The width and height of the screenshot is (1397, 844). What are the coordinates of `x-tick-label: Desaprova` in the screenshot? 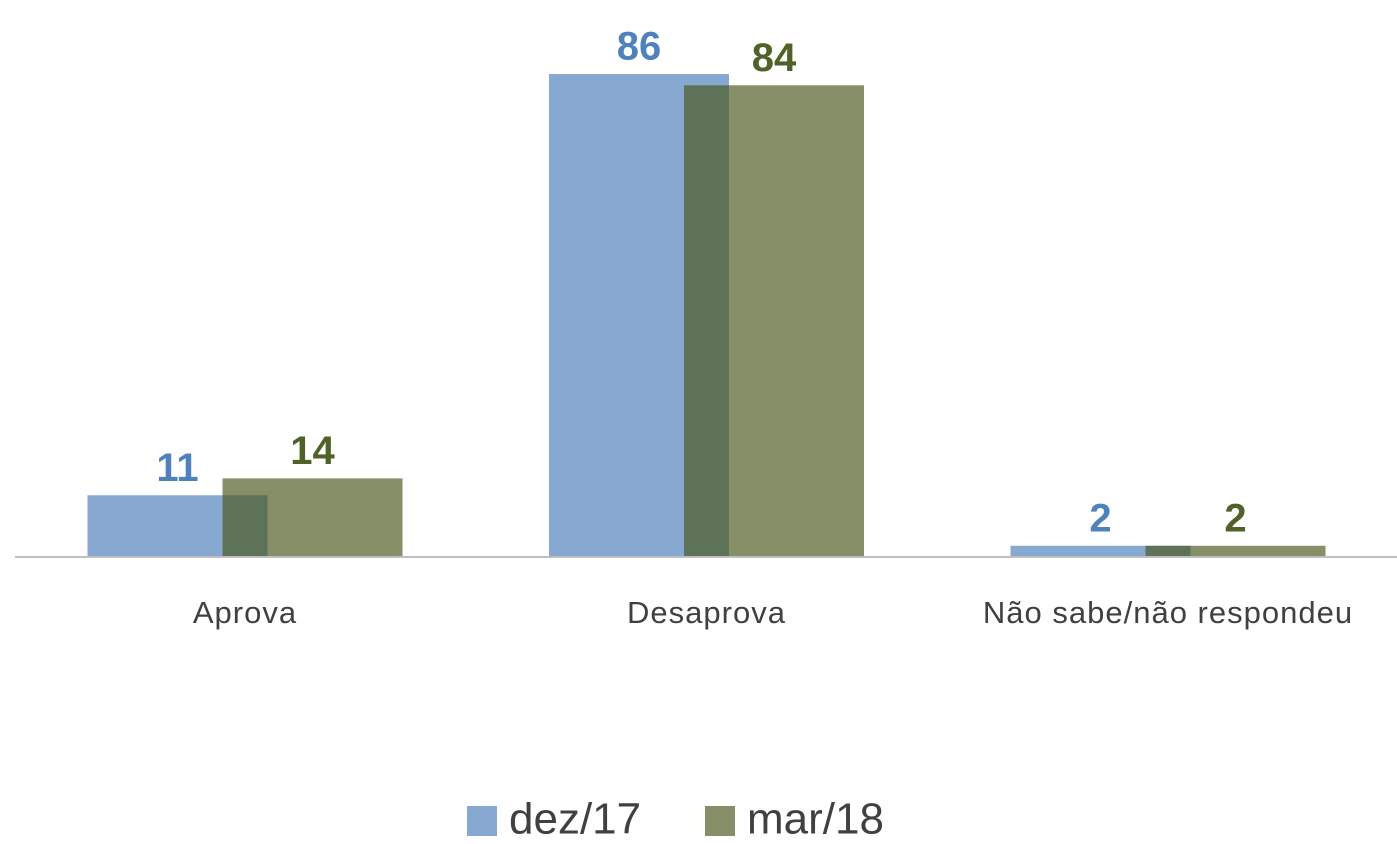 It's located at (706, 612).